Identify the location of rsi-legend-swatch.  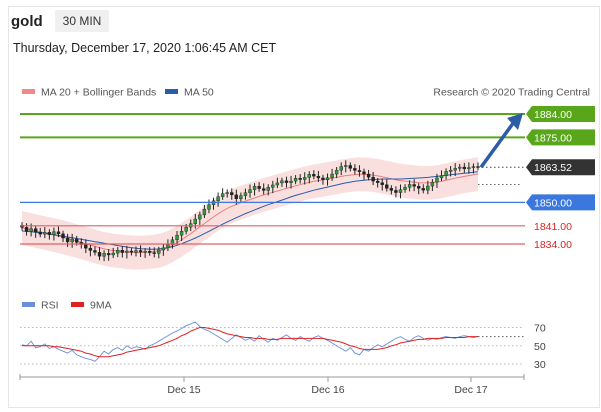
(28, 304).